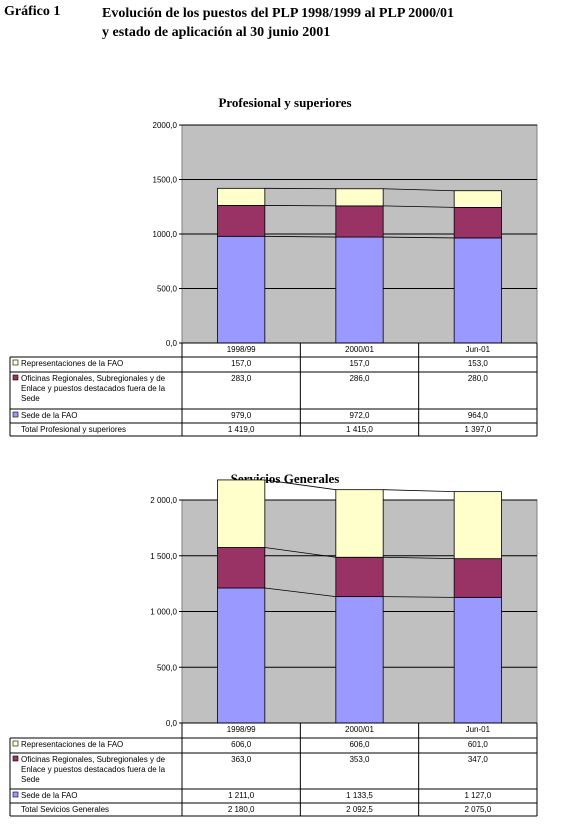  I want to click on chart-1-series-name: Representaciones de la FAO, so click(72, 363).